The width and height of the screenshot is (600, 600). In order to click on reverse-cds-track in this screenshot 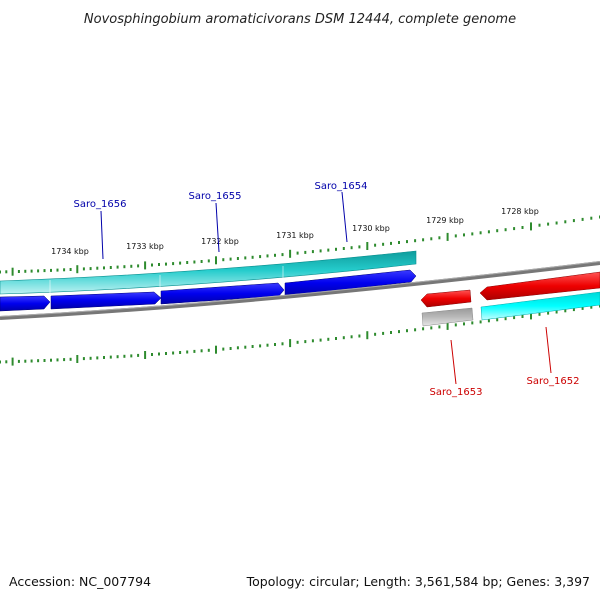, I will do `click(510, 309)`.